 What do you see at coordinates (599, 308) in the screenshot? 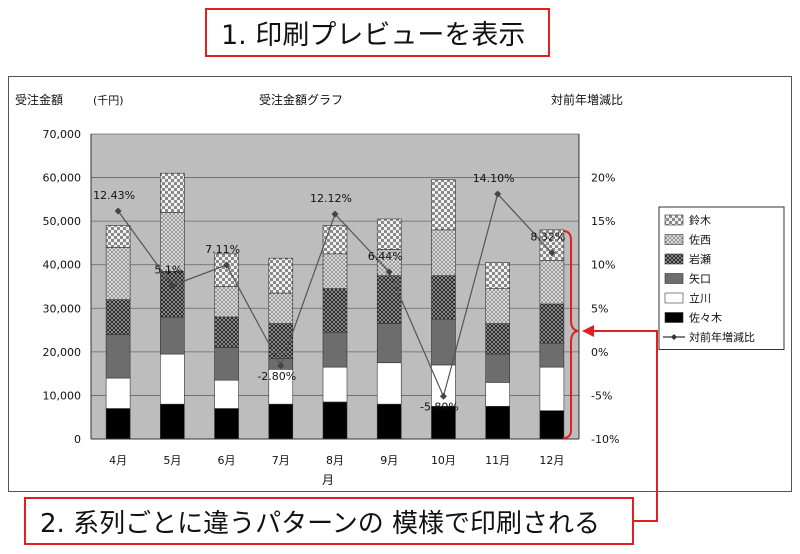
I see `y2-tick-label: 5%` at bounding box center [599, 308].